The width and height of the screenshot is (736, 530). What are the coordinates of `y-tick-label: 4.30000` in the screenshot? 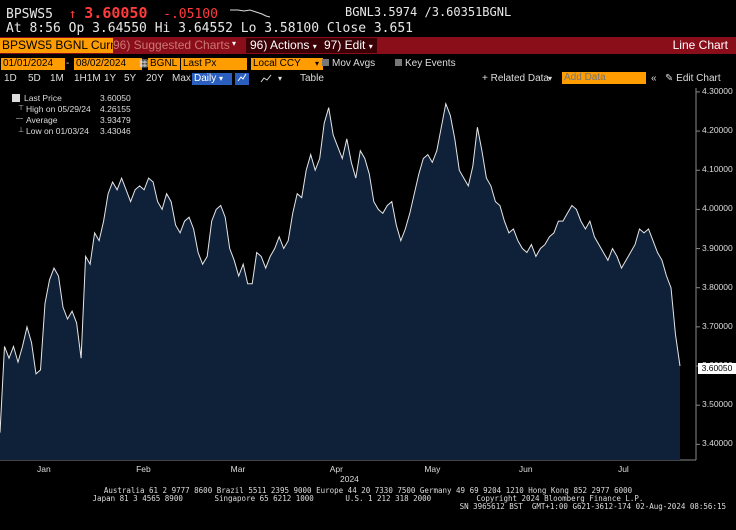 It's located at (717, 90).